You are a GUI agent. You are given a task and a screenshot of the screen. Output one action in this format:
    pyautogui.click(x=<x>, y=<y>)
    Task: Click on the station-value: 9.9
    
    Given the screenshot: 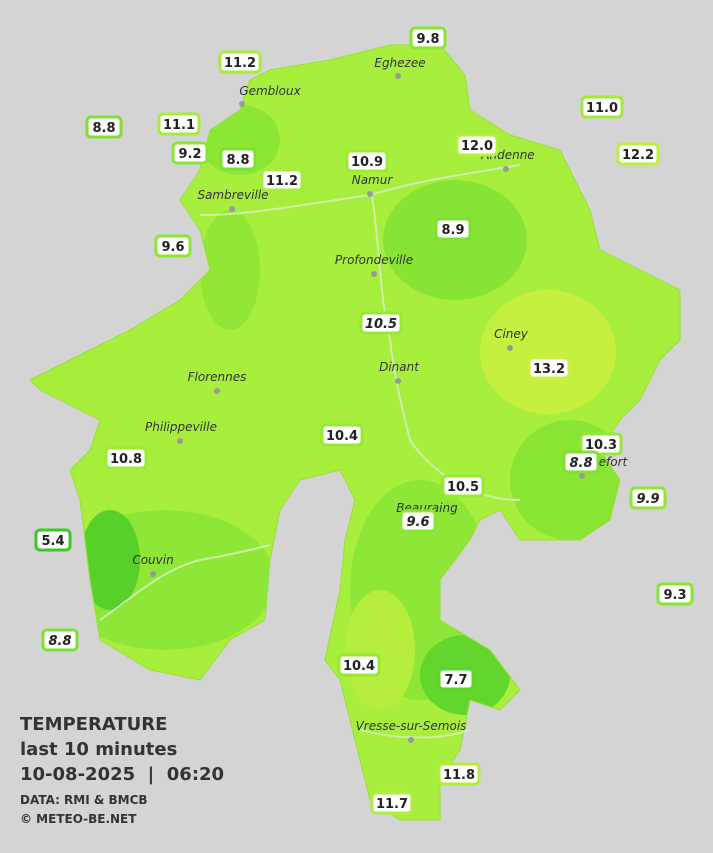 What is the action you would take?
    pyautogui.click(x=647, y=499)
    